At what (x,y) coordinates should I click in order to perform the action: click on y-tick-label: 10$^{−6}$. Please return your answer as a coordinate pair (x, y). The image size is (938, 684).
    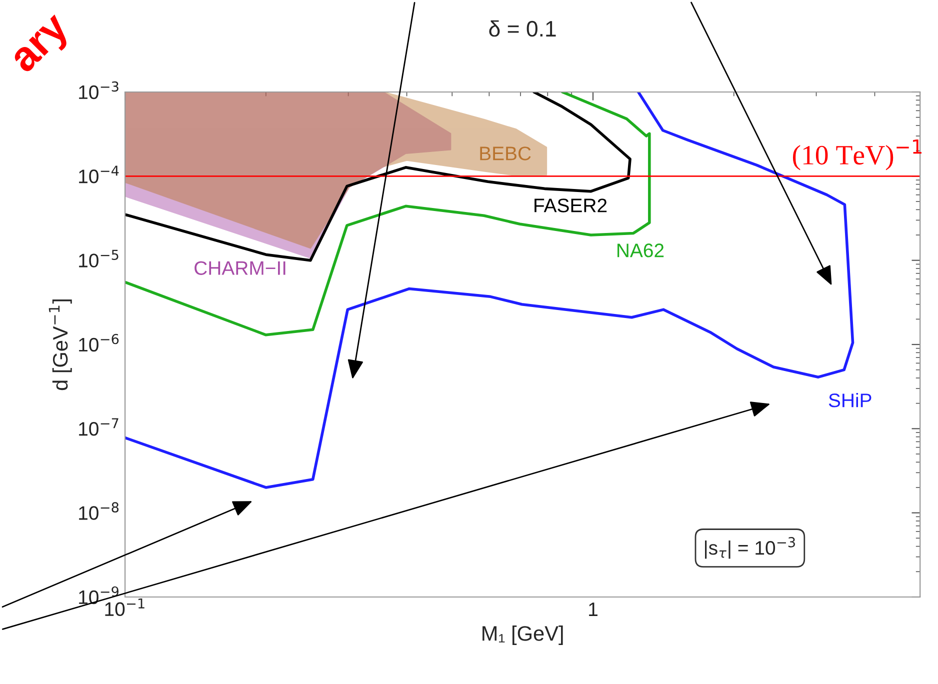
    Looking at the image, I should click on (99, 343).